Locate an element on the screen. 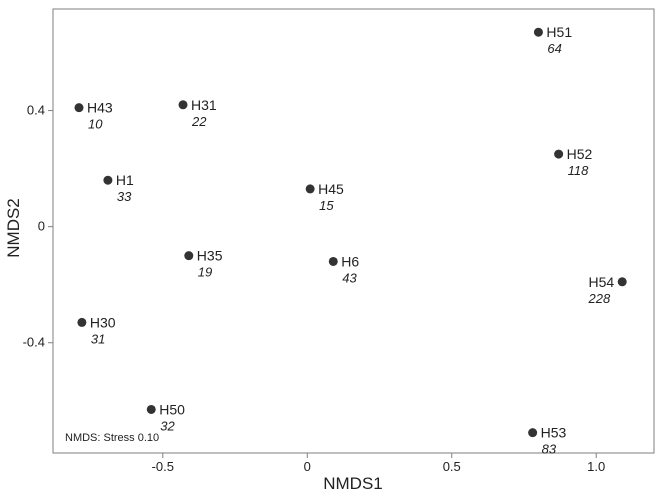  point-value-label: 64 is located at coordinates (554, 48).